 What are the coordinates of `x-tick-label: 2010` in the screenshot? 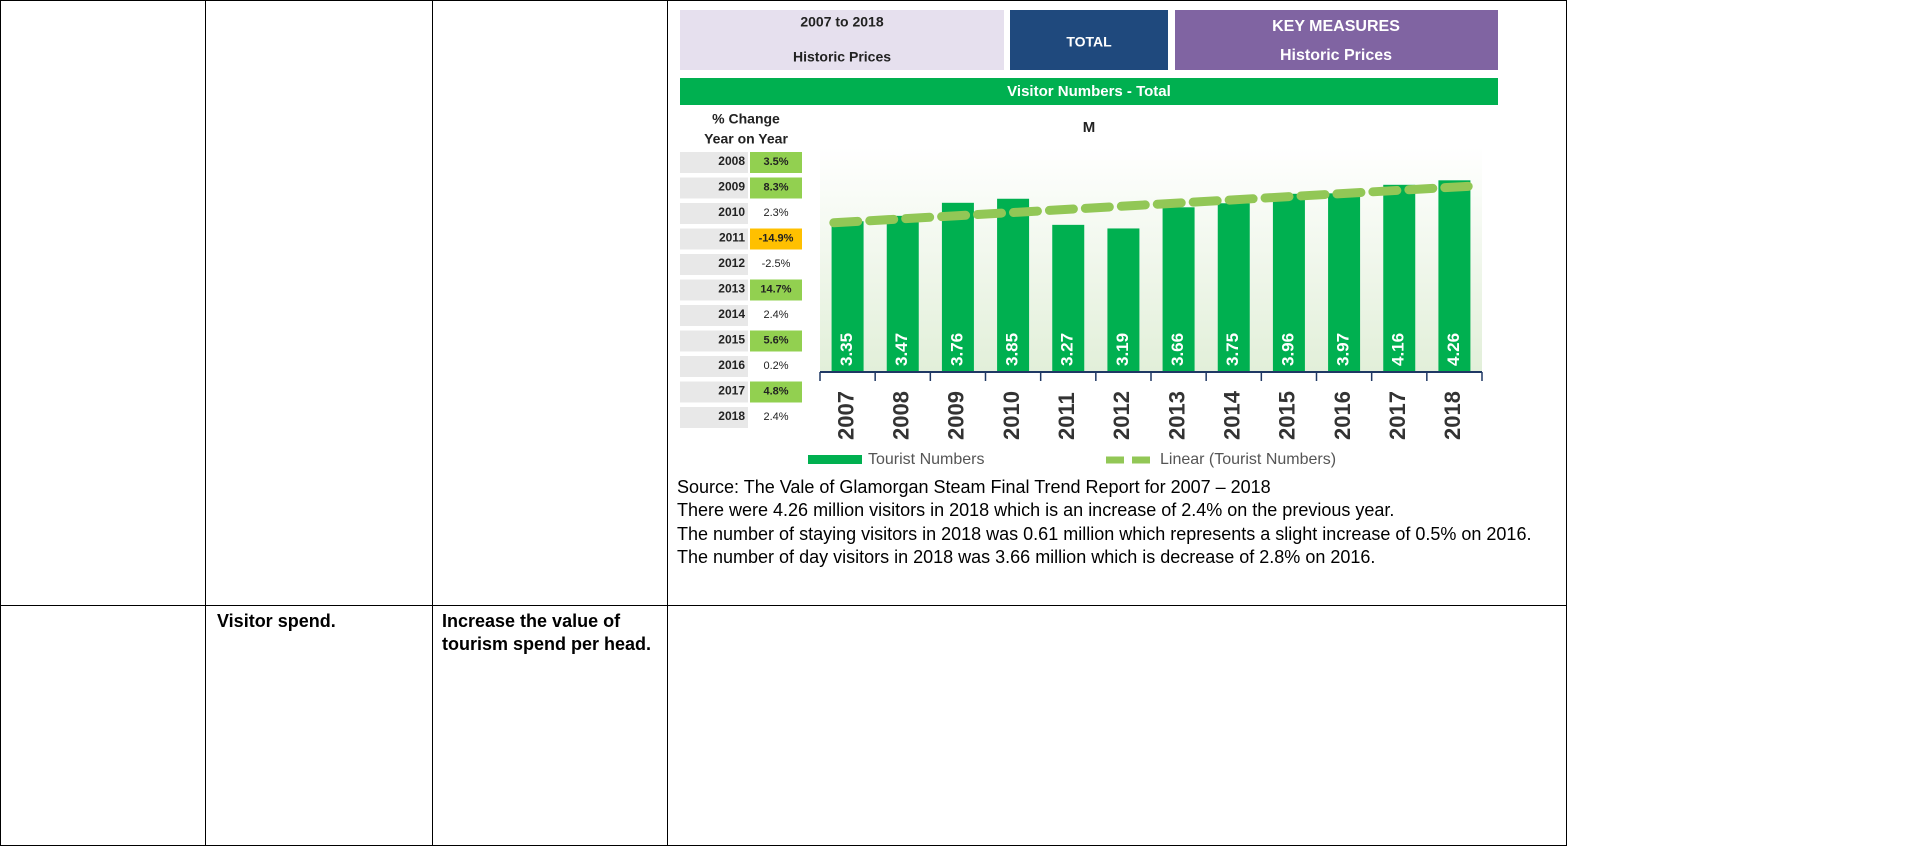 It's located at (1011, 415).